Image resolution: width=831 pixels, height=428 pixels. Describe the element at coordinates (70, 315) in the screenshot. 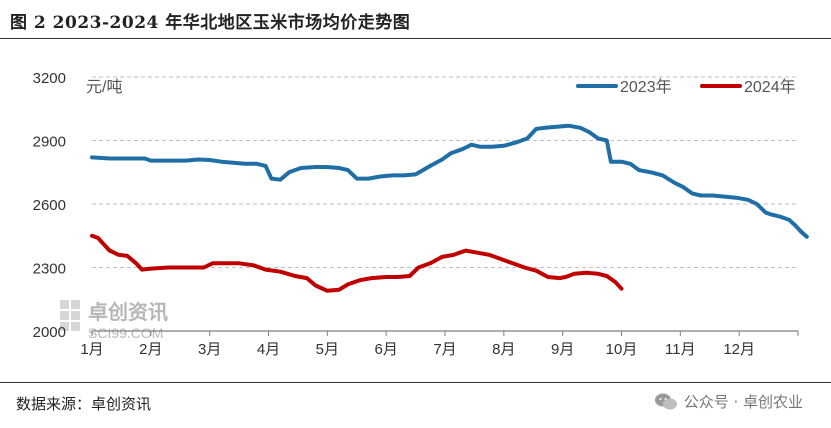

I see `watermark-logo-icon` at that location.